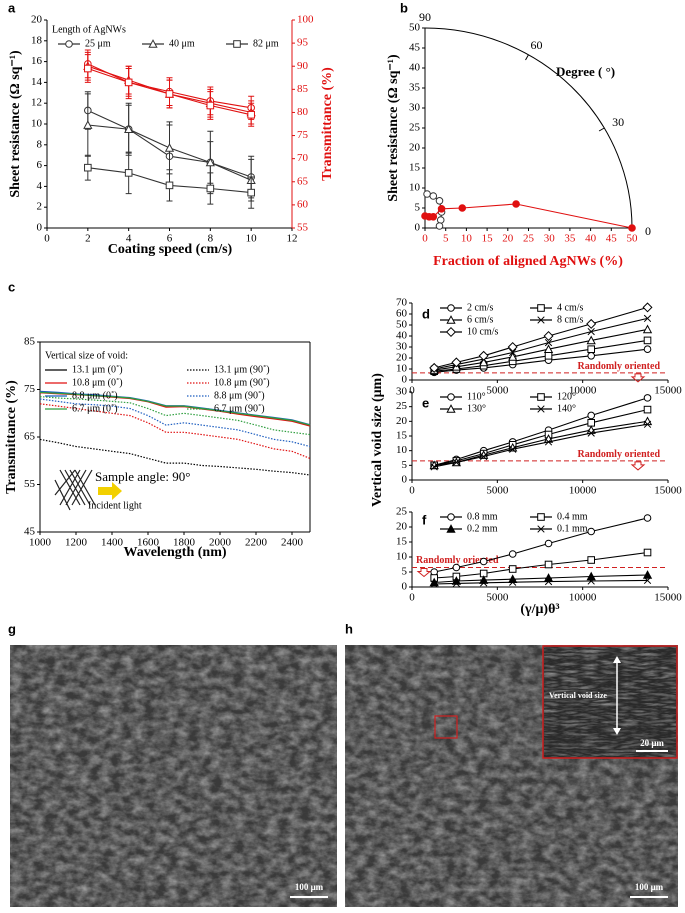 The height and width of the screenshot is (913, 685). Describe the element at coordinates (292, 239) in the screenshot. I see `x-tick-label: 12` at that location.